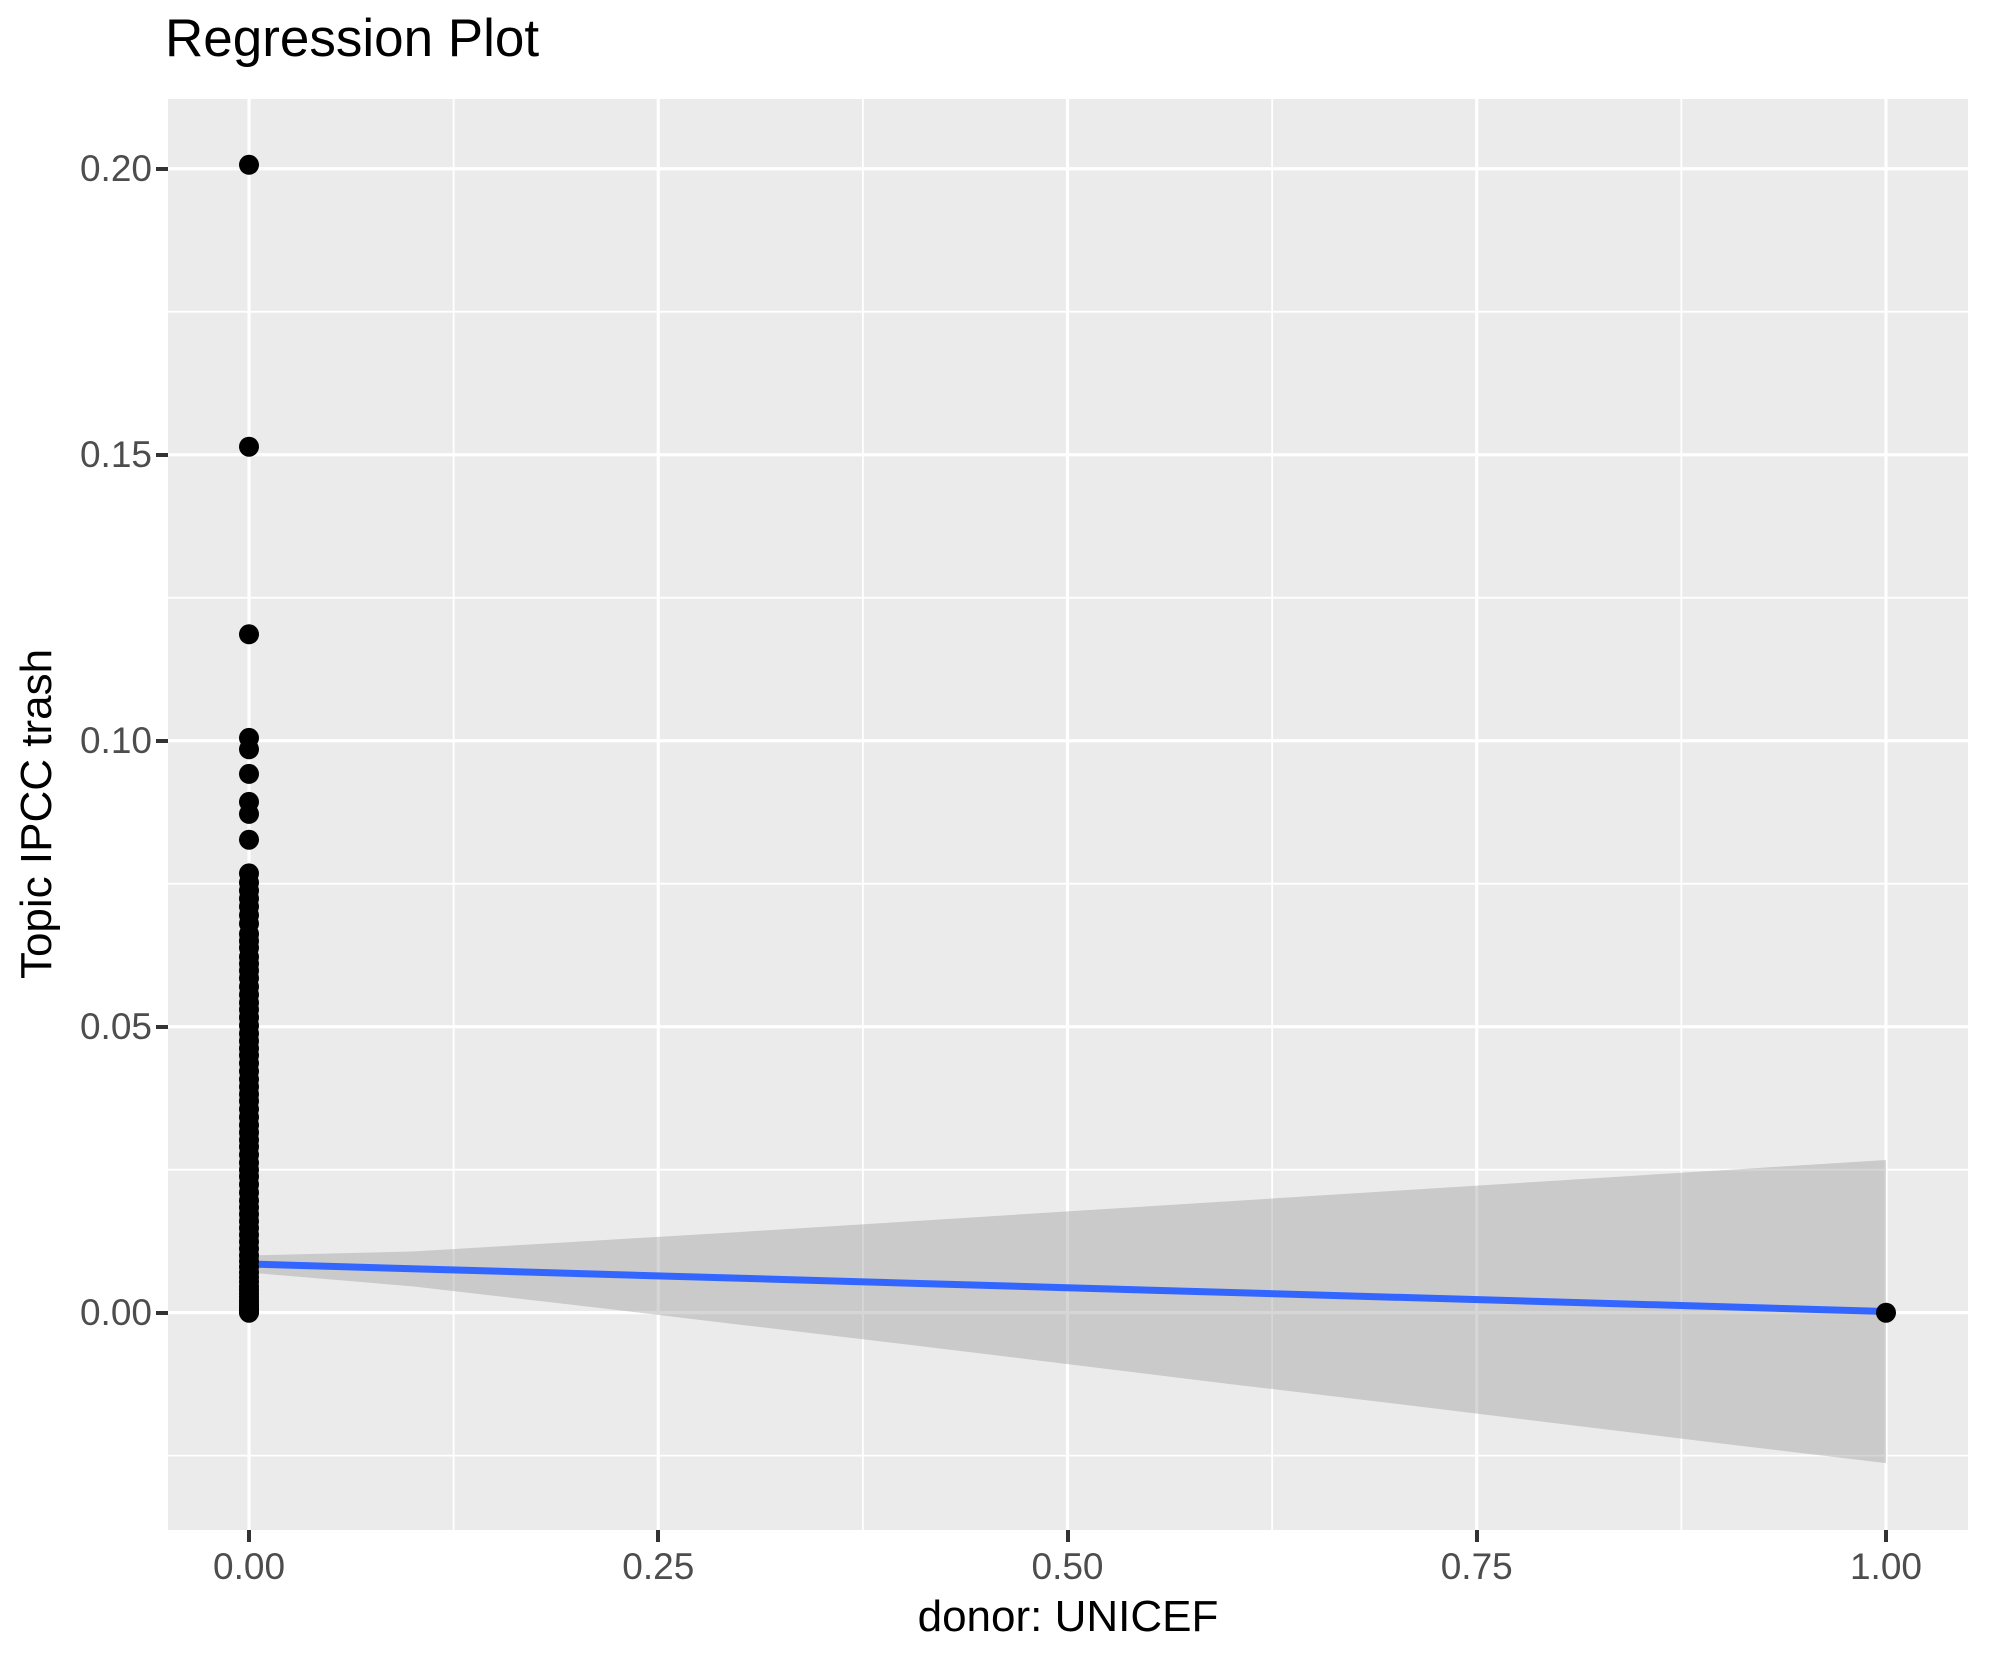 Image resolution: width=1990 pixels, height=1665 pixels. I want to click on y-tick-label: 0.15, so click(115, 454).